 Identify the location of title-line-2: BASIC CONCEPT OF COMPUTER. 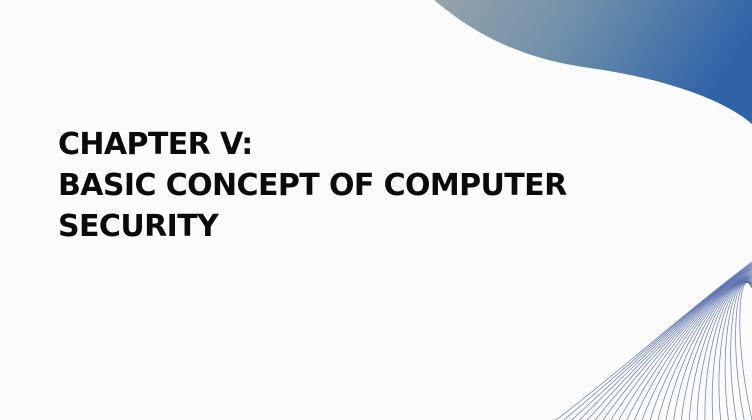
(312, 185).